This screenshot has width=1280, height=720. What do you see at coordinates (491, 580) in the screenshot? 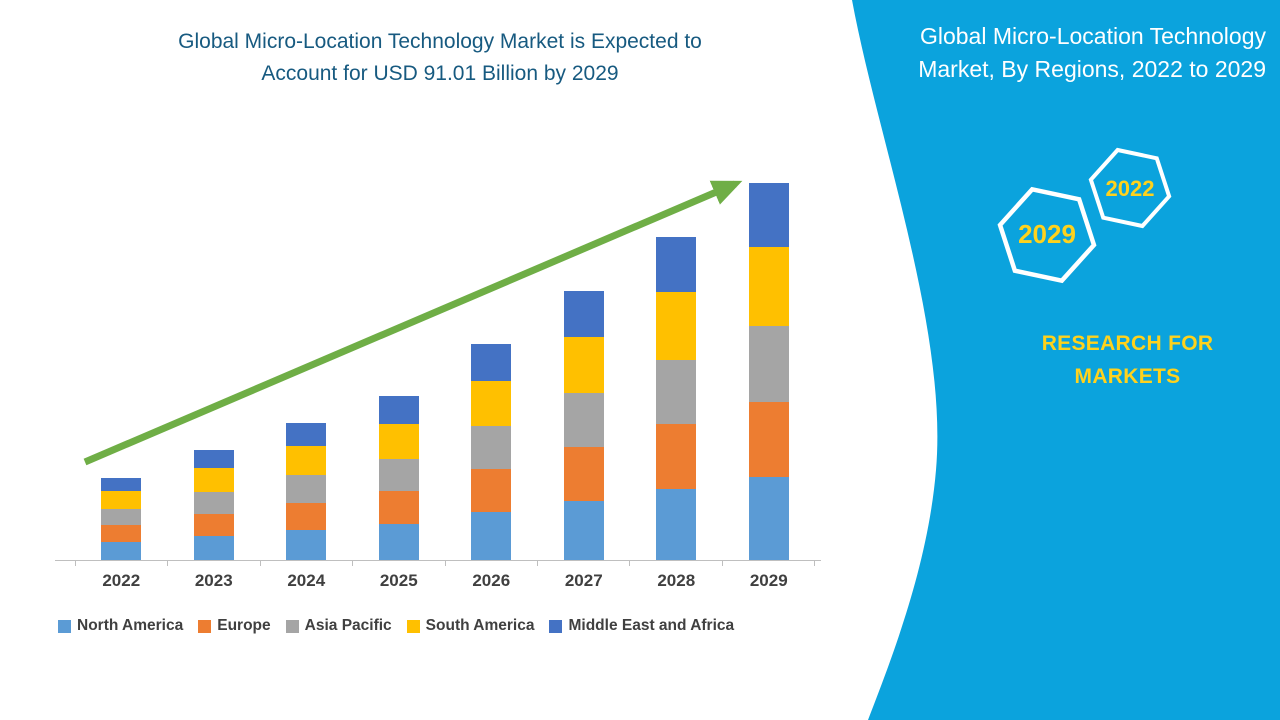
I see `x-axis-label: 2026` at bounding box center [491, 580].